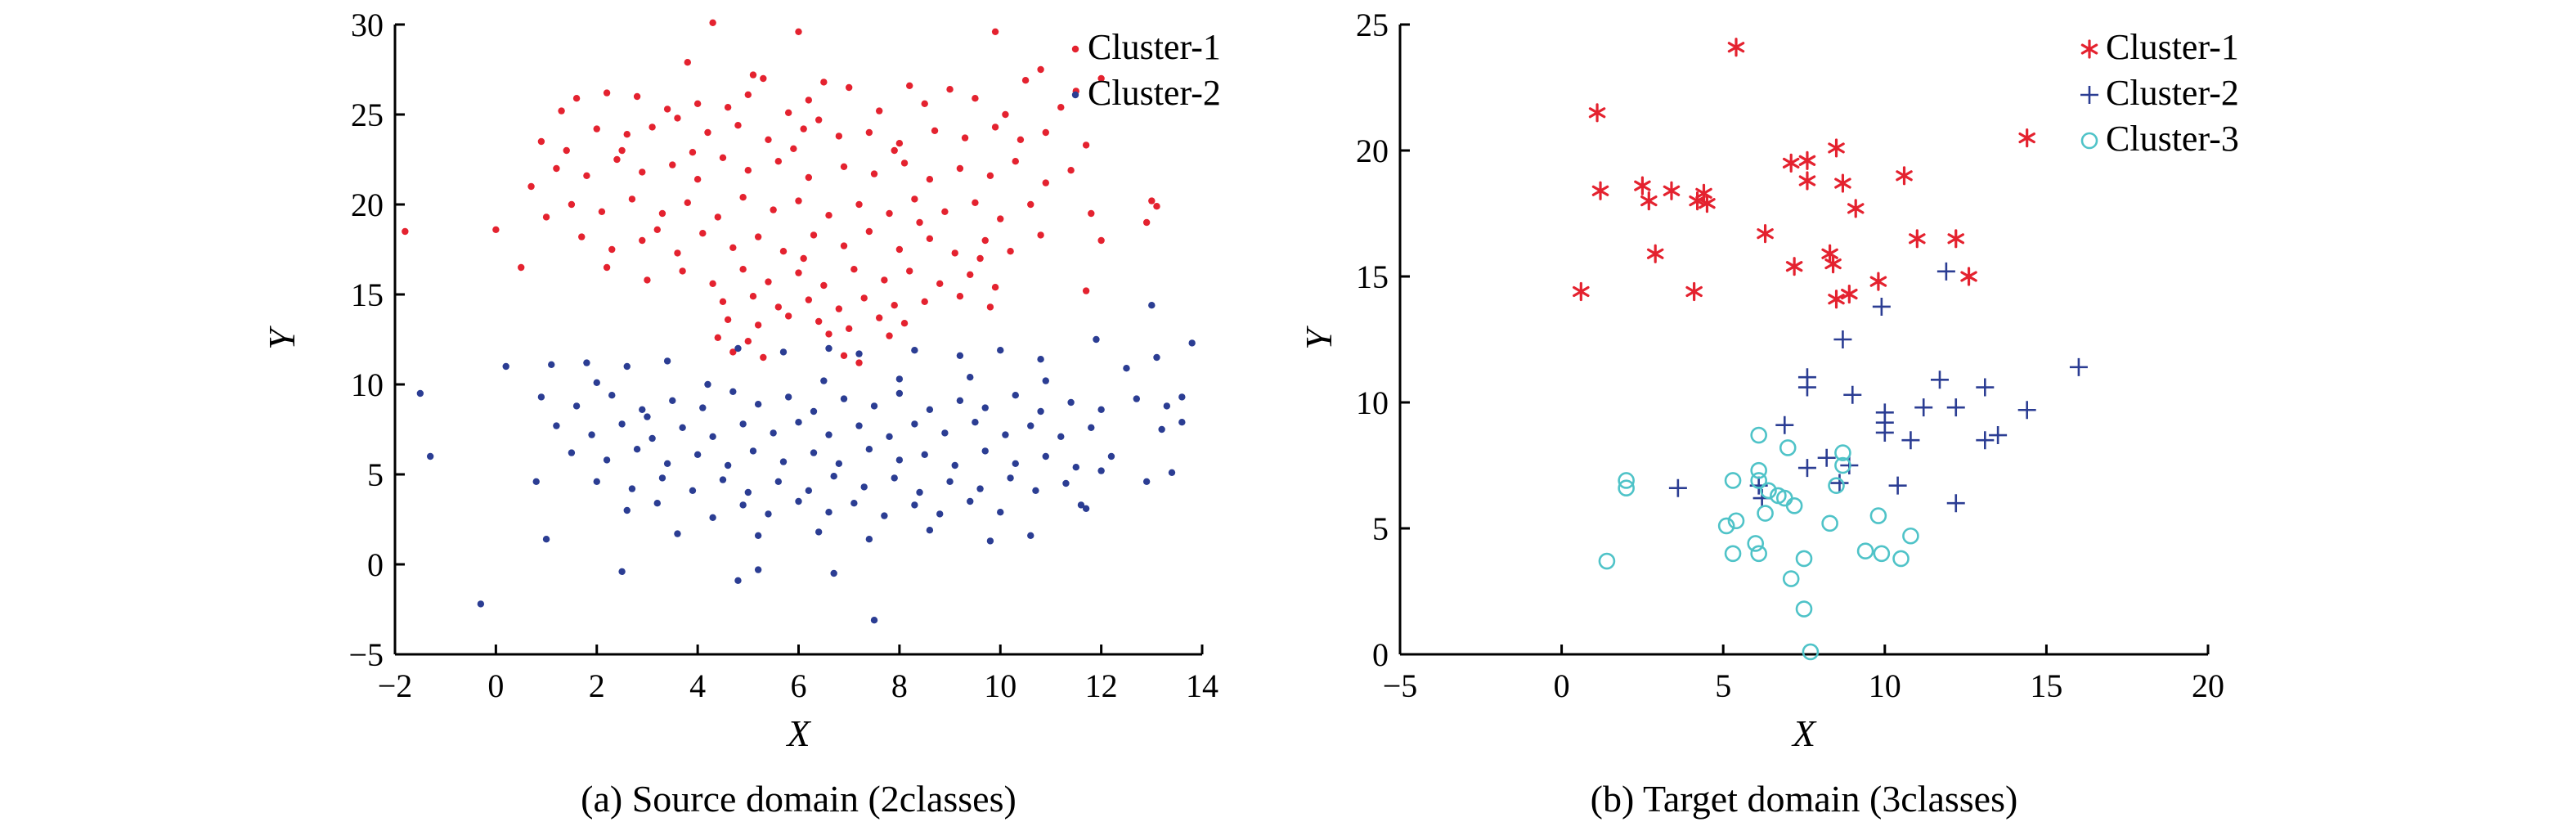 This screenshot has height=831, width=2576. I want to click on chart-caption: (a) Source domain (2classes), so click(799, 799).